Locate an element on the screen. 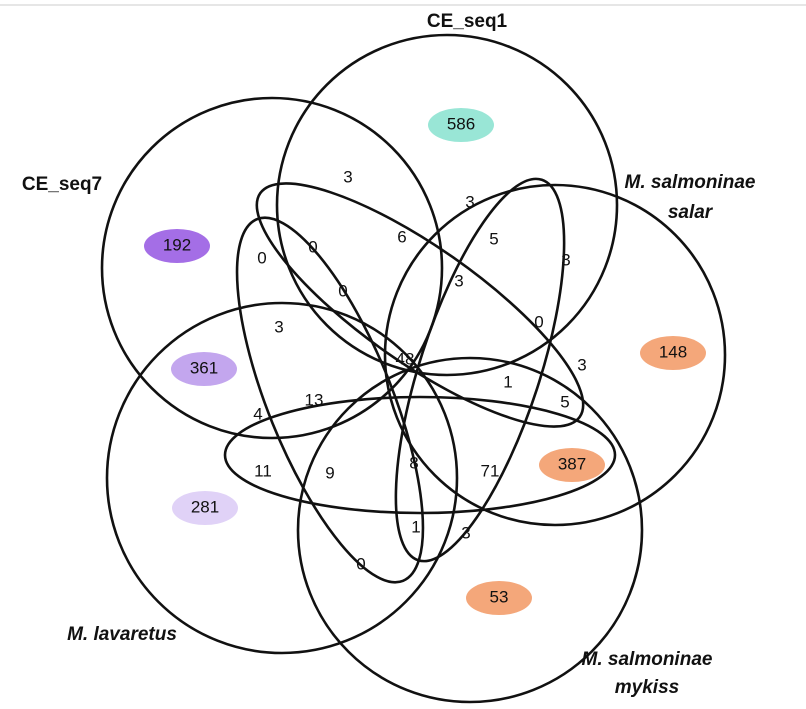 This screenshot has width=806, height=709. region-count: 9 is located at coordinates (329, 472).